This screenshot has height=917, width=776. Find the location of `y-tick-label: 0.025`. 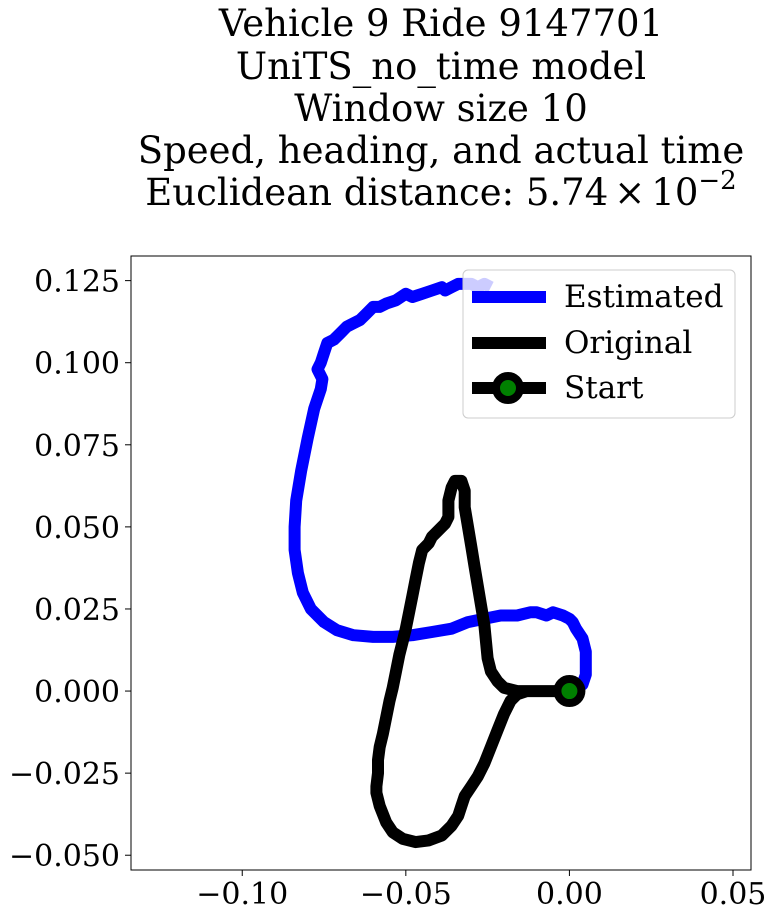

y-tick-label: 0.025 is located at coordinates (77, 610).